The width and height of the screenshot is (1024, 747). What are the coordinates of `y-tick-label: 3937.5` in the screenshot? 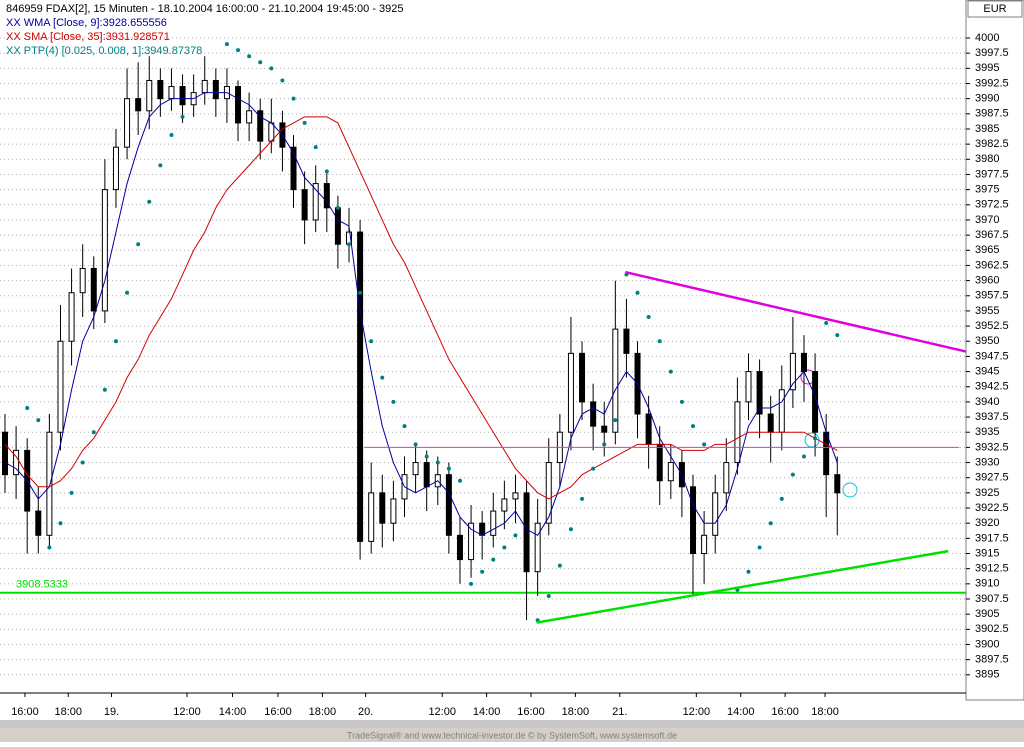 It's located at (992, 417).